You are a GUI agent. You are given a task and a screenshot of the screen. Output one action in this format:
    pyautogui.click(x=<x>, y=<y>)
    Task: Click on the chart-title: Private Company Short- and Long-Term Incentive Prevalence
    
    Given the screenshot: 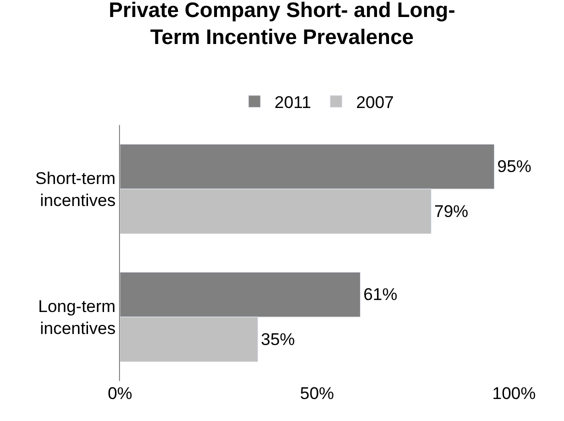 What is the action you would take?
    pyautogui.click(x=282, y=25)
    